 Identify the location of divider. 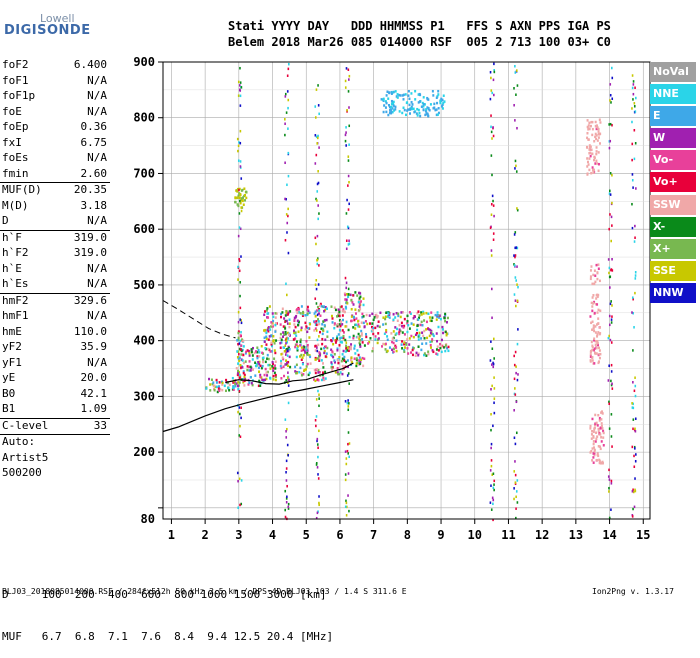
(55, 182).